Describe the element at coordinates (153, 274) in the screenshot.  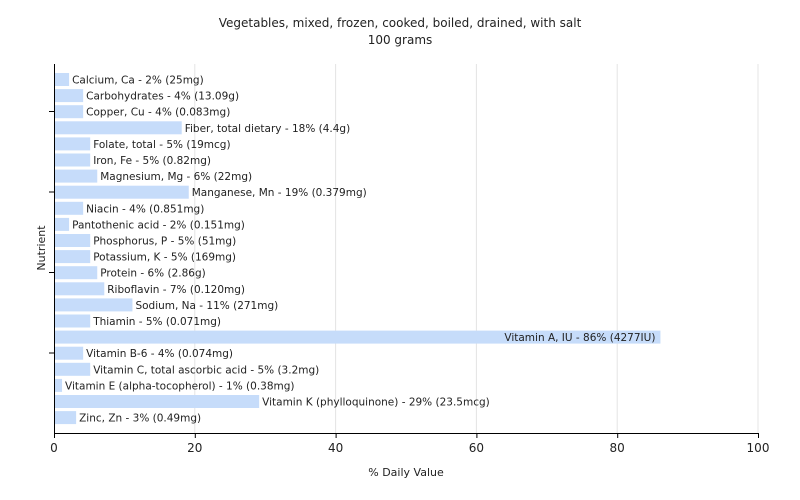
I see `bar-label: Protein - 6% (2.86g)` at that location.